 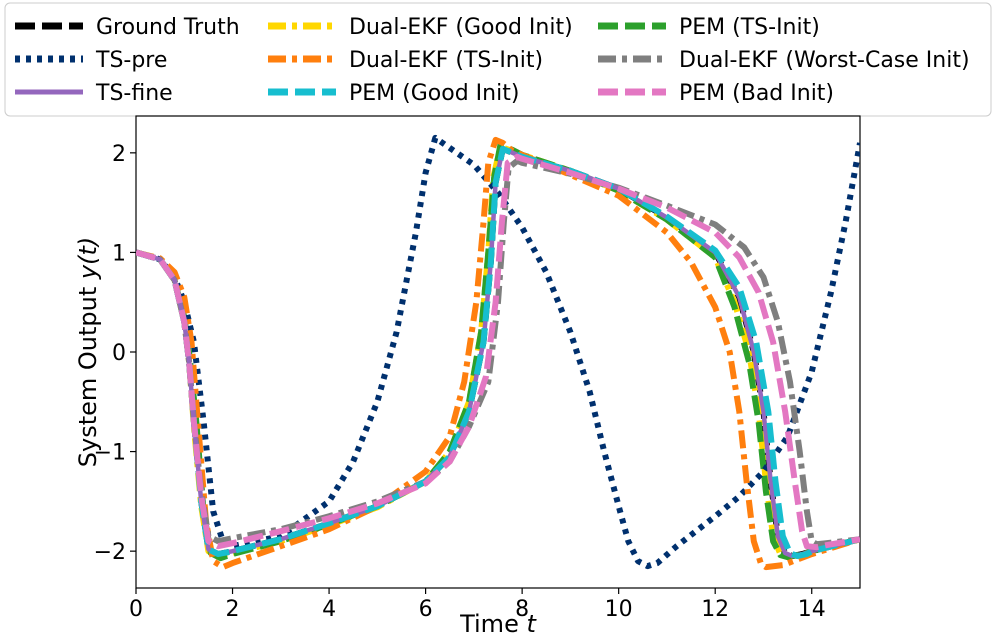 I want to click on x-tick-label: 4, so click(x=329, y=609).